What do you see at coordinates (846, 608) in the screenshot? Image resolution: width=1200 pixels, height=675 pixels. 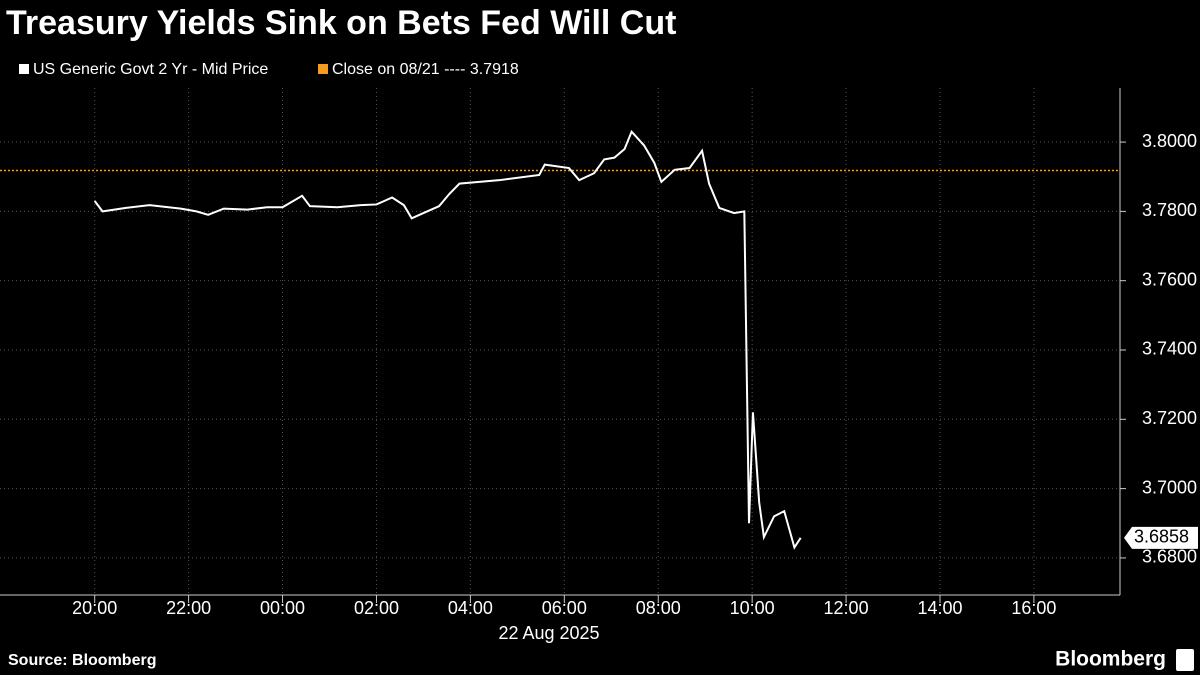 I see `x-tick-label: 12:00` at bounding box center [846, 608].